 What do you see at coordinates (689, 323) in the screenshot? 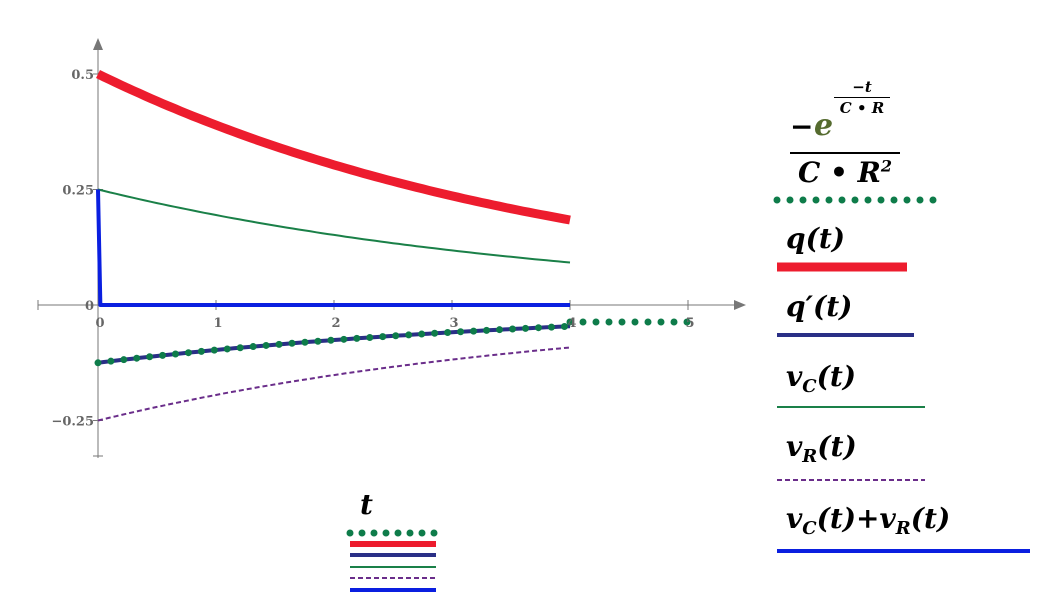
I see `x-tick-label: 5` at bounding box center [689, 323].